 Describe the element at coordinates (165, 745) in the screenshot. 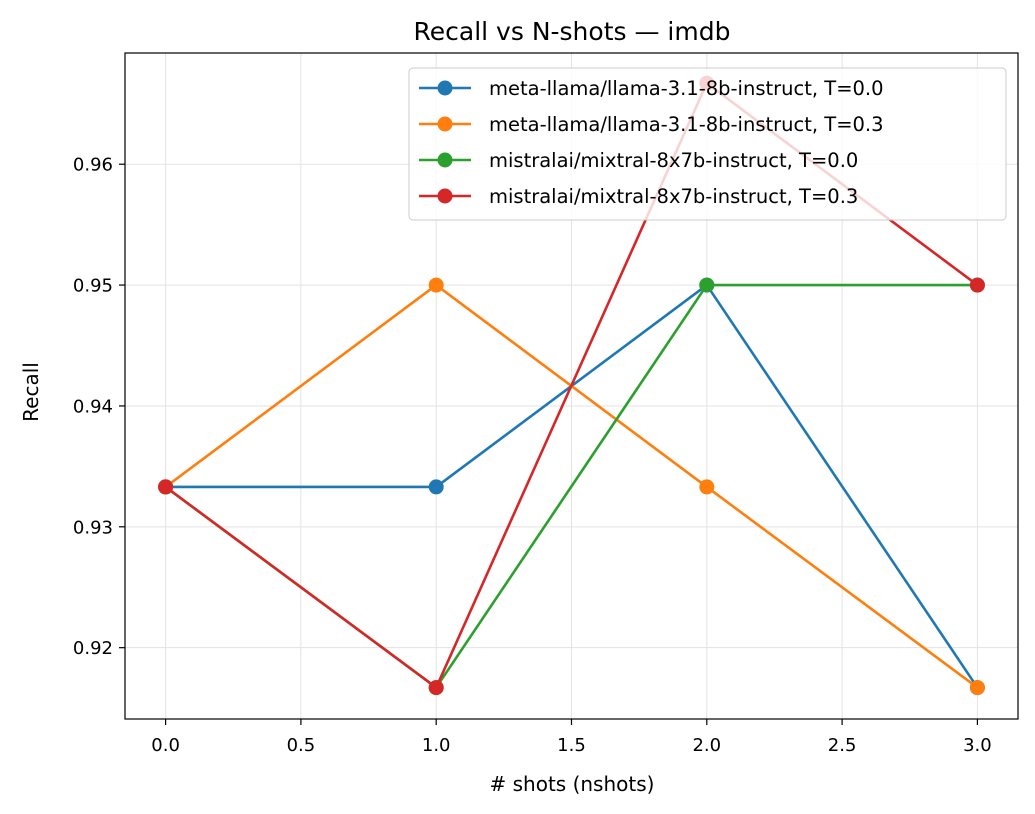

I see `x-tick-label: 0.0` at that location.